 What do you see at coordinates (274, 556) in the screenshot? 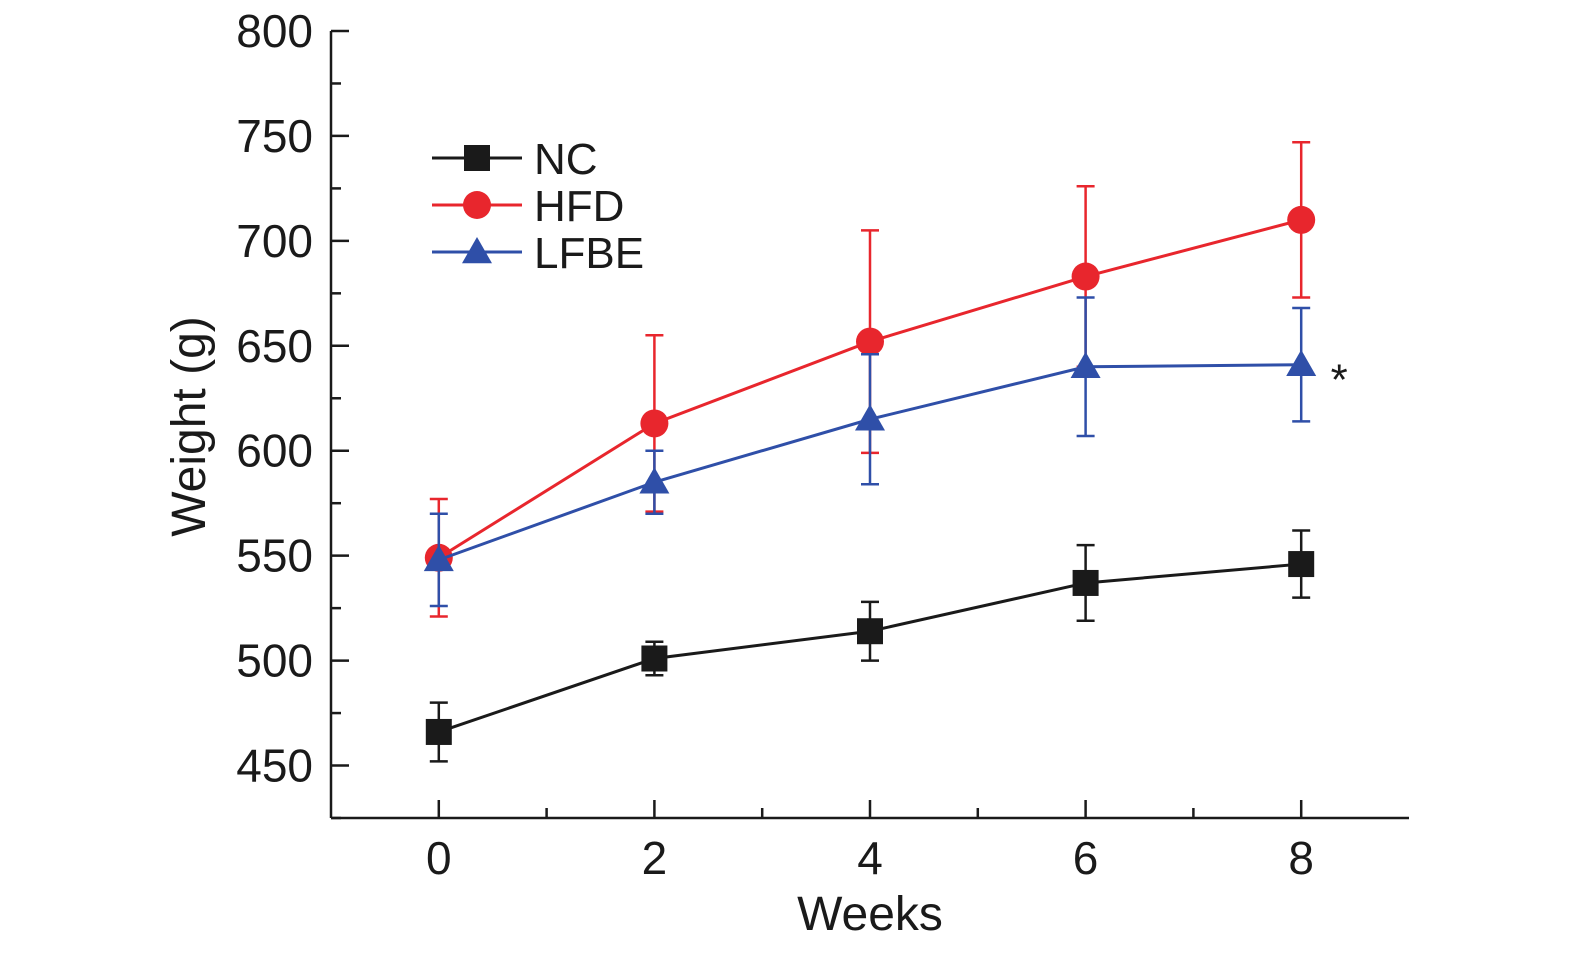
I see `y-tick-label: 550` at bounding box center [274, 556].